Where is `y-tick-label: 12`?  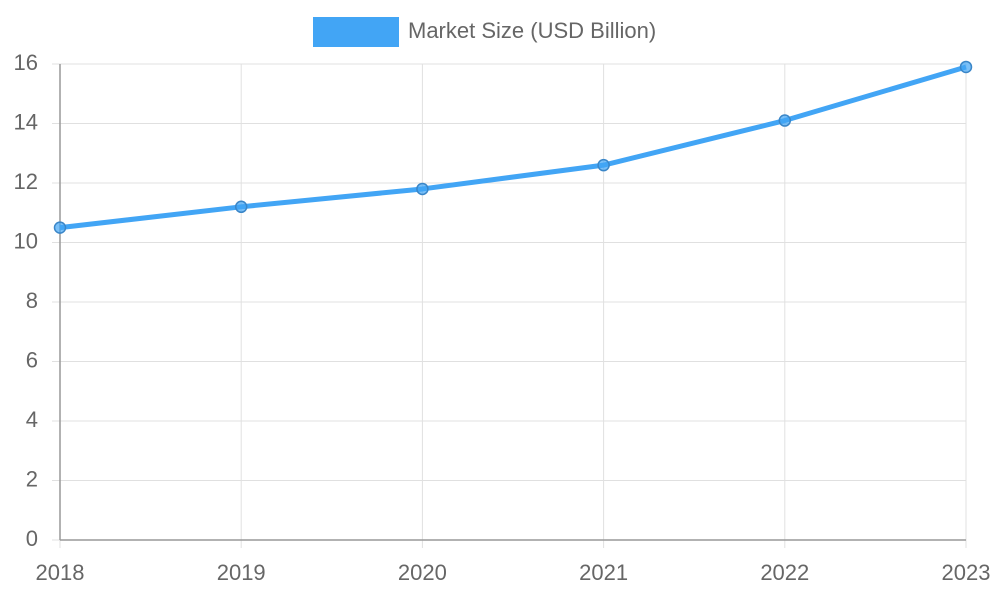
y-tick-label: 12 is located at coordinates (26, 181).